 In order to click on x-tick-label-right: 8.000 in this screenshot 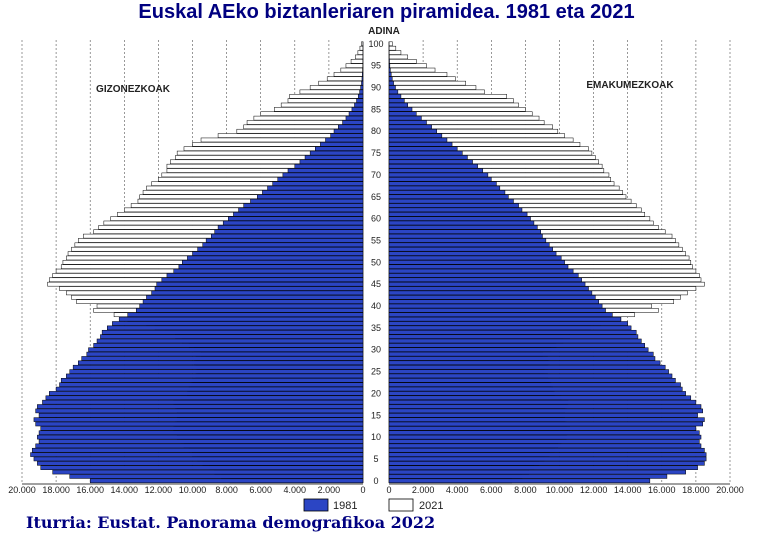, I will do `click(525, 490)`.